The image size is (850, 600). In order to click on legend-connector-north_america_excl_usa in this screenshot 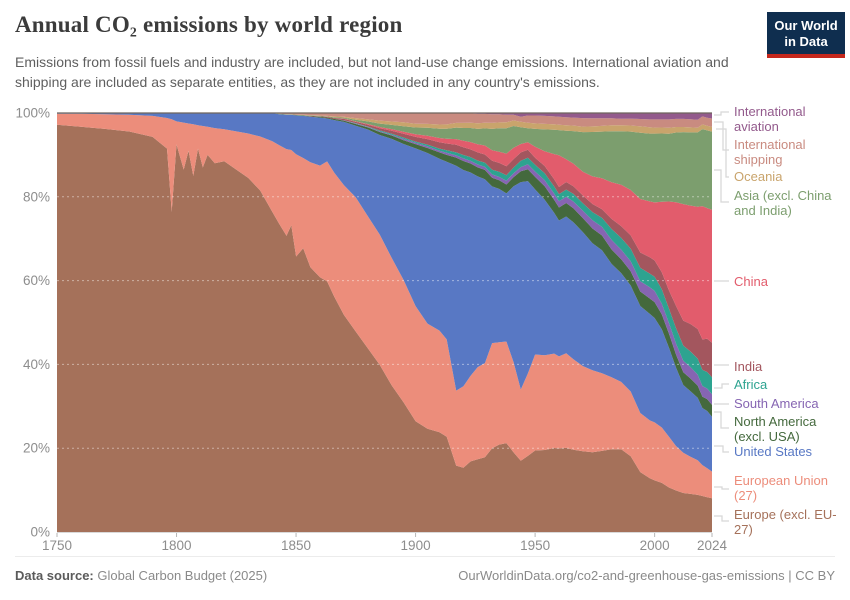, I will do `click(721, 420)`.